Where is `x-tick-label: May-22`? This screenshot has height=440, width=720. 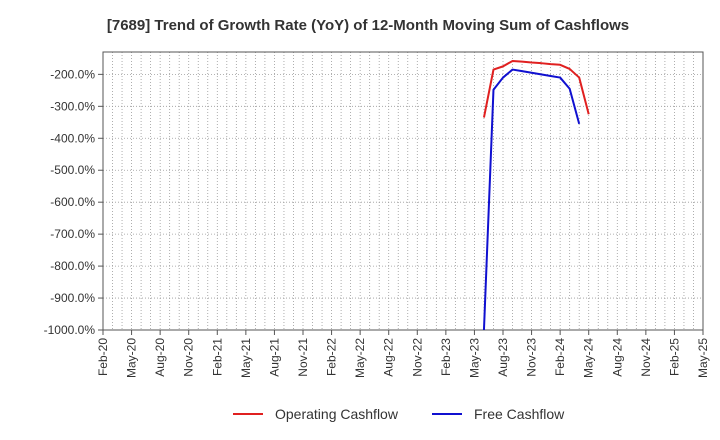 x-tick-label: May-22 is located at coordinates (360, 358).